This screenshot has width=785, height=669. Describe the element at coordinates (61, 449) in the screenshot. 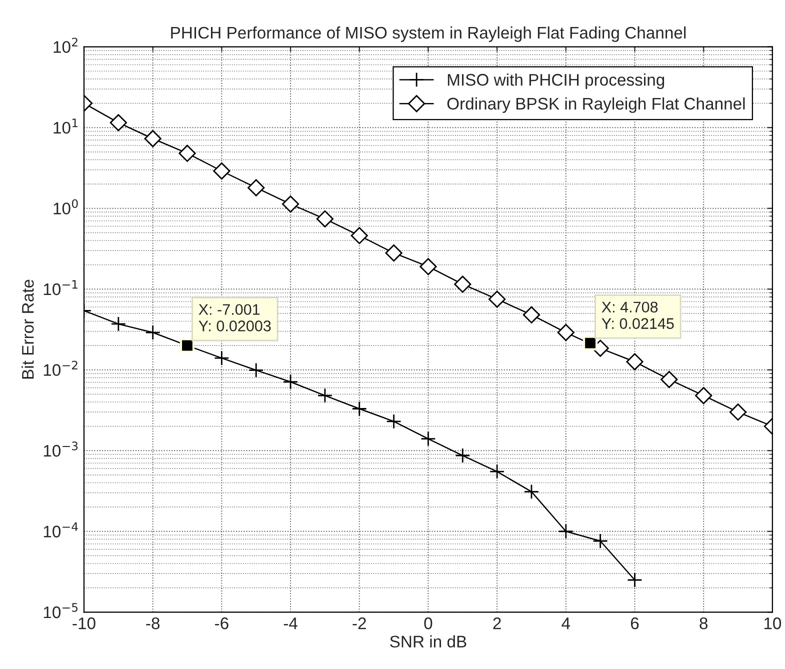

I see `y-tick-label: 10$^{−3}$` at that location.